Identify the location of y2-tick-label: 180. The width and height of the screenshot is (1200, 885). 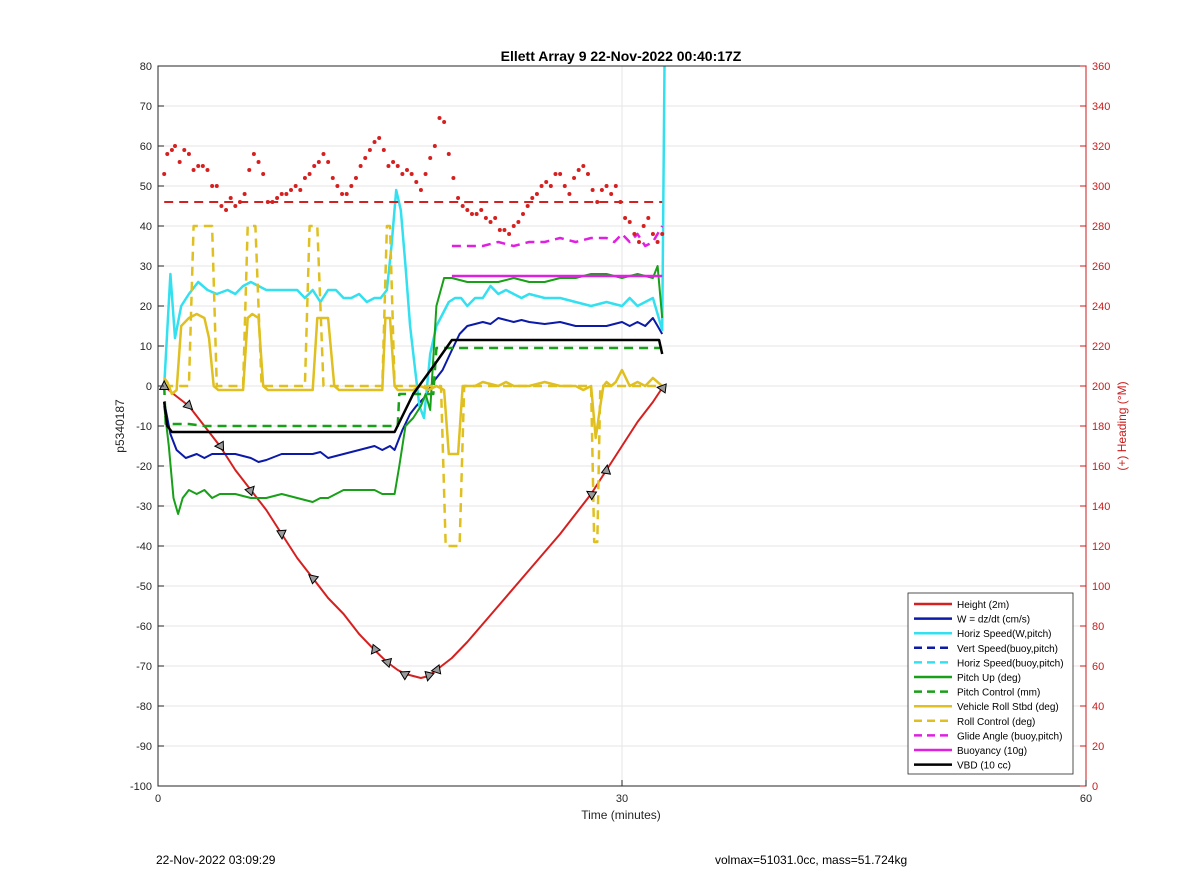
(1101, 427).